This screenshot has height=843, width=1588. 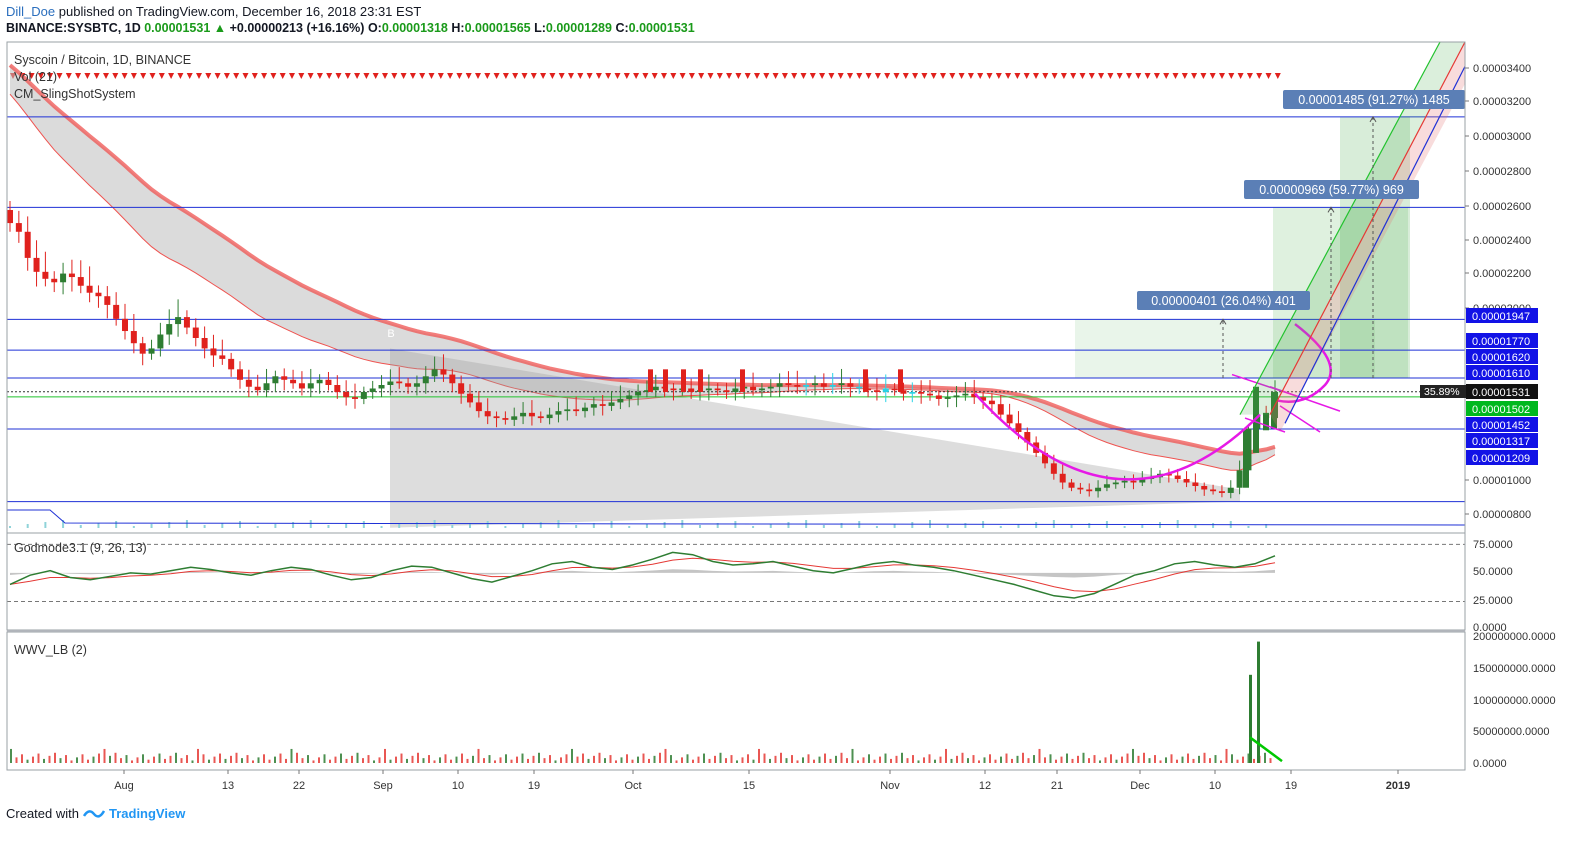 What do you see at coordinates (815, 438) in the screenshot?
I see `pattern-triangle` at bounding box center [815, 438].